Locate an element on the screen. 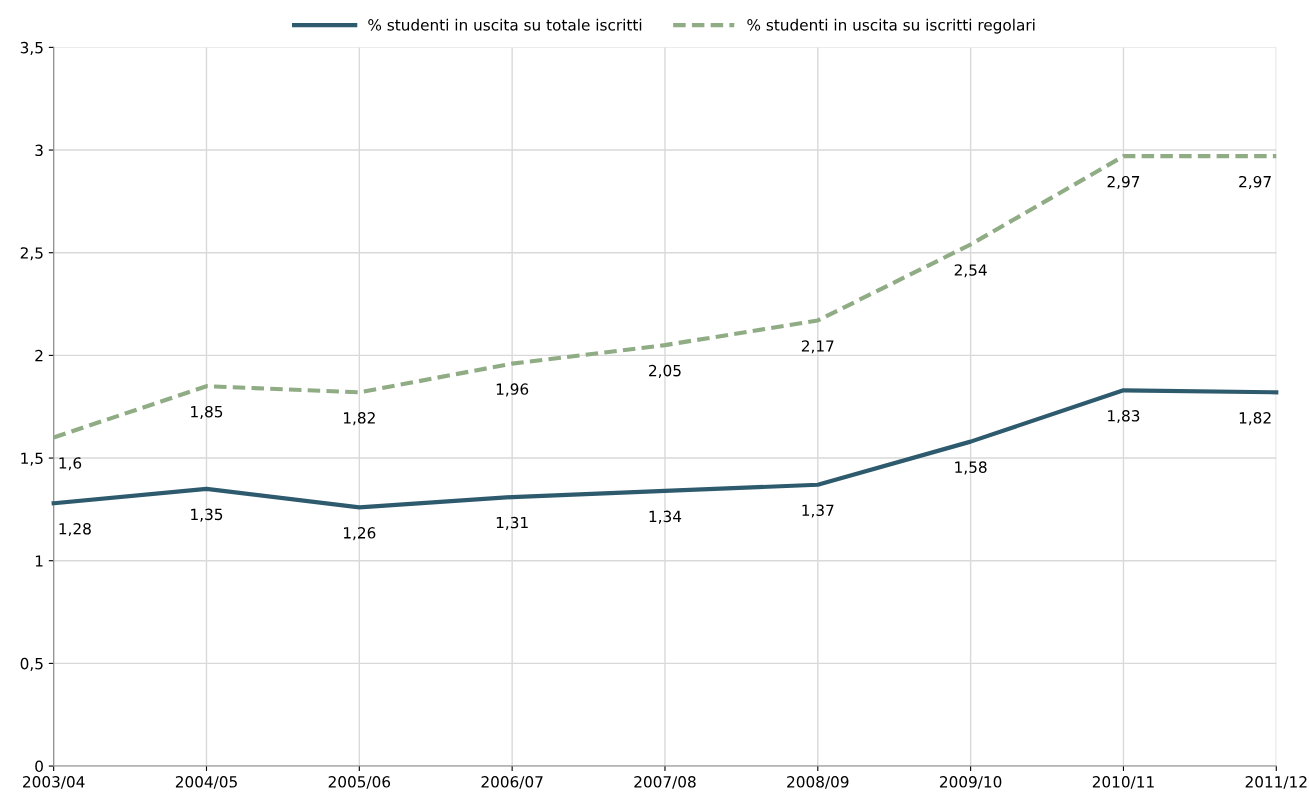 The width and height of the screenshot is (1309, 803). x-tick-label: 2003/04 is located at coordinates (54, 782).